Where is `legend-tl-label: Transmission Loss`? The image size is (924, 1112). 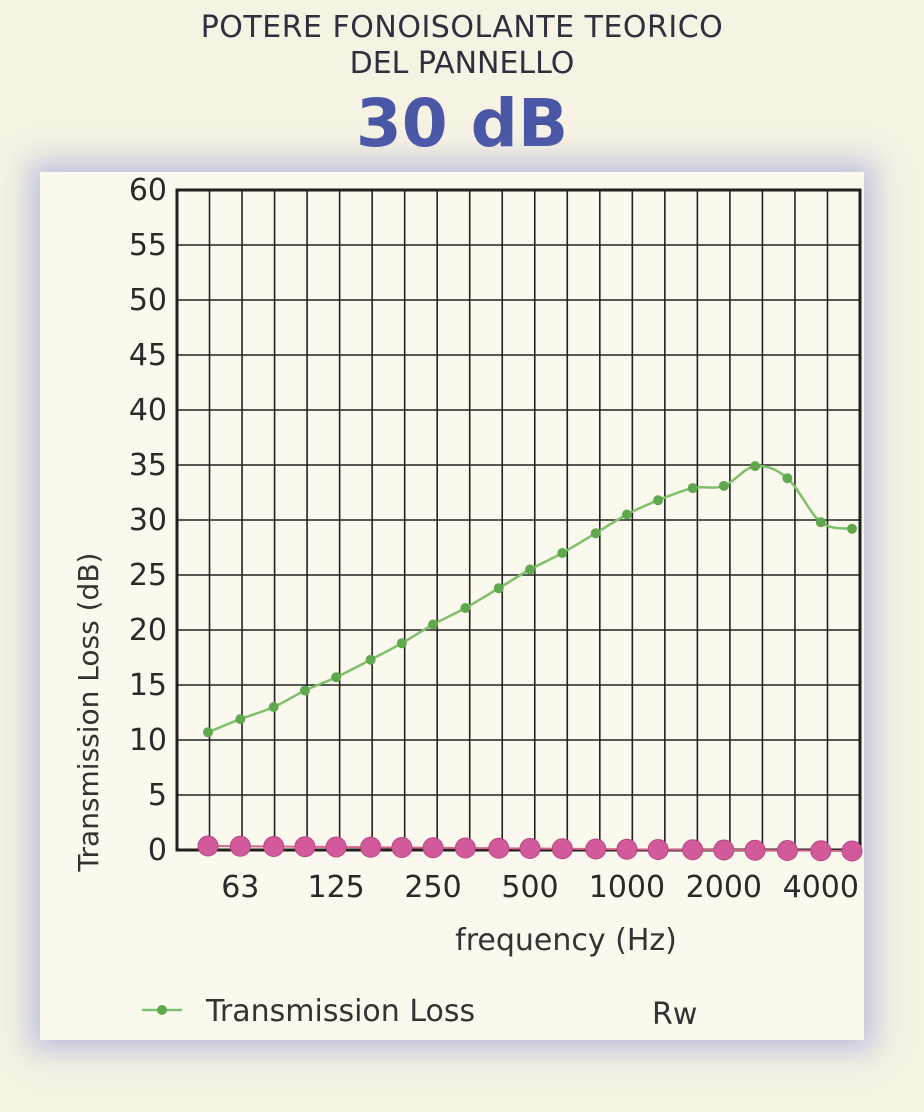
legend-tl-label: Transmission Loss is located at coordinates (340, 1011).